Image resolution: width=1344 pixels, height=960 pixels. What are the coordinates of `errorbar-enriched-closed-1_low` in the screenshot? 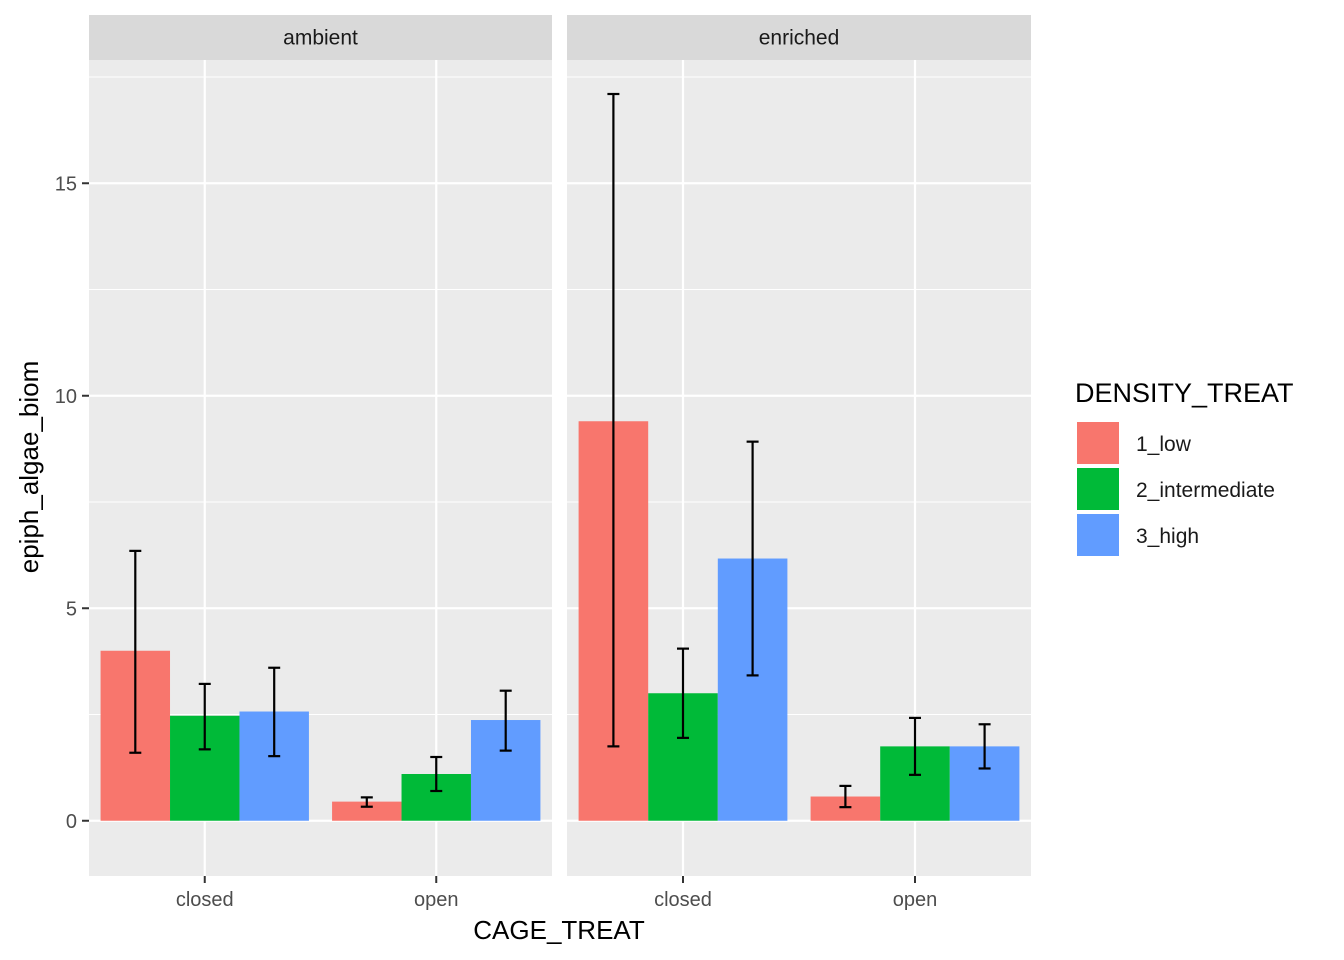 It's located at (613, 420).